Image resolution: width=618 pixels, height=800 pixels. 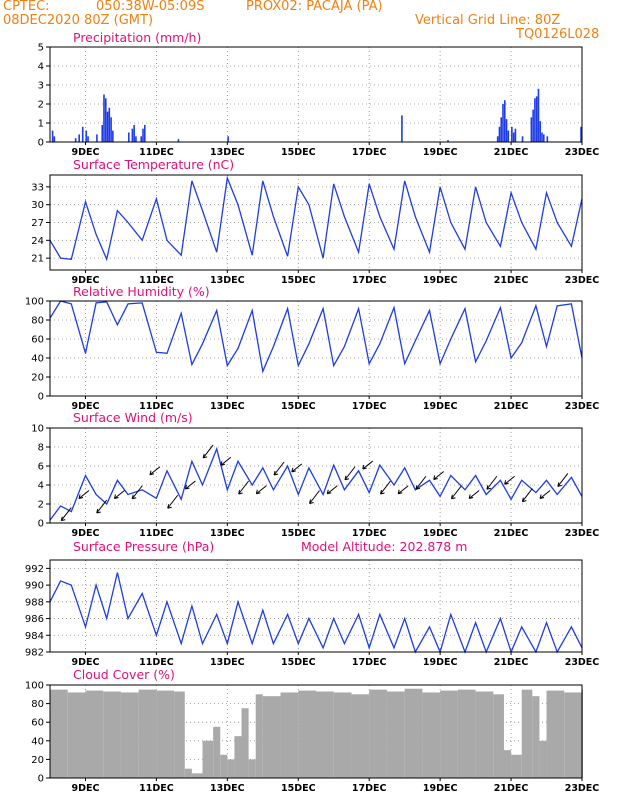 What do you see at coordinates (133, 417) in the screenshot?
I see `panel-title: Surface Wind (m/s)` at bounding box center [133, 417].